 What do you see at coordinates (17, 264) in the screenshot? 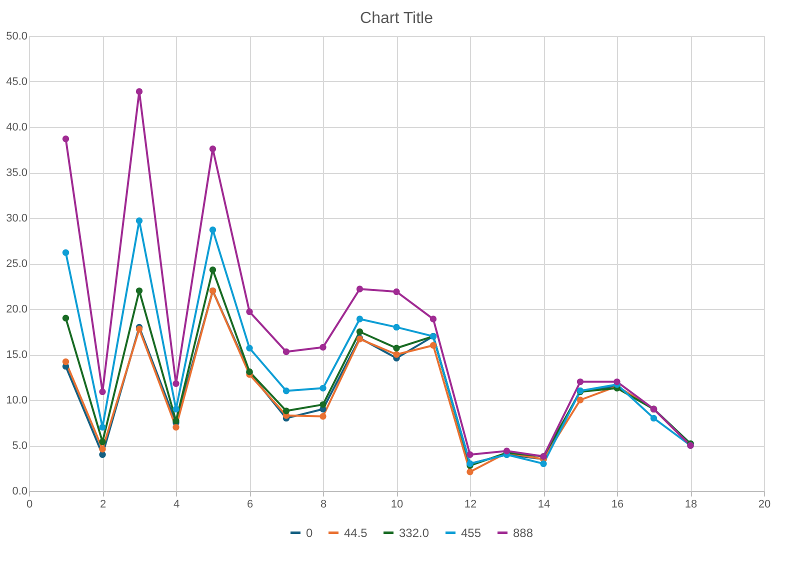
I see `y-tick-label: 25.0` at bounding box center [17, 264].